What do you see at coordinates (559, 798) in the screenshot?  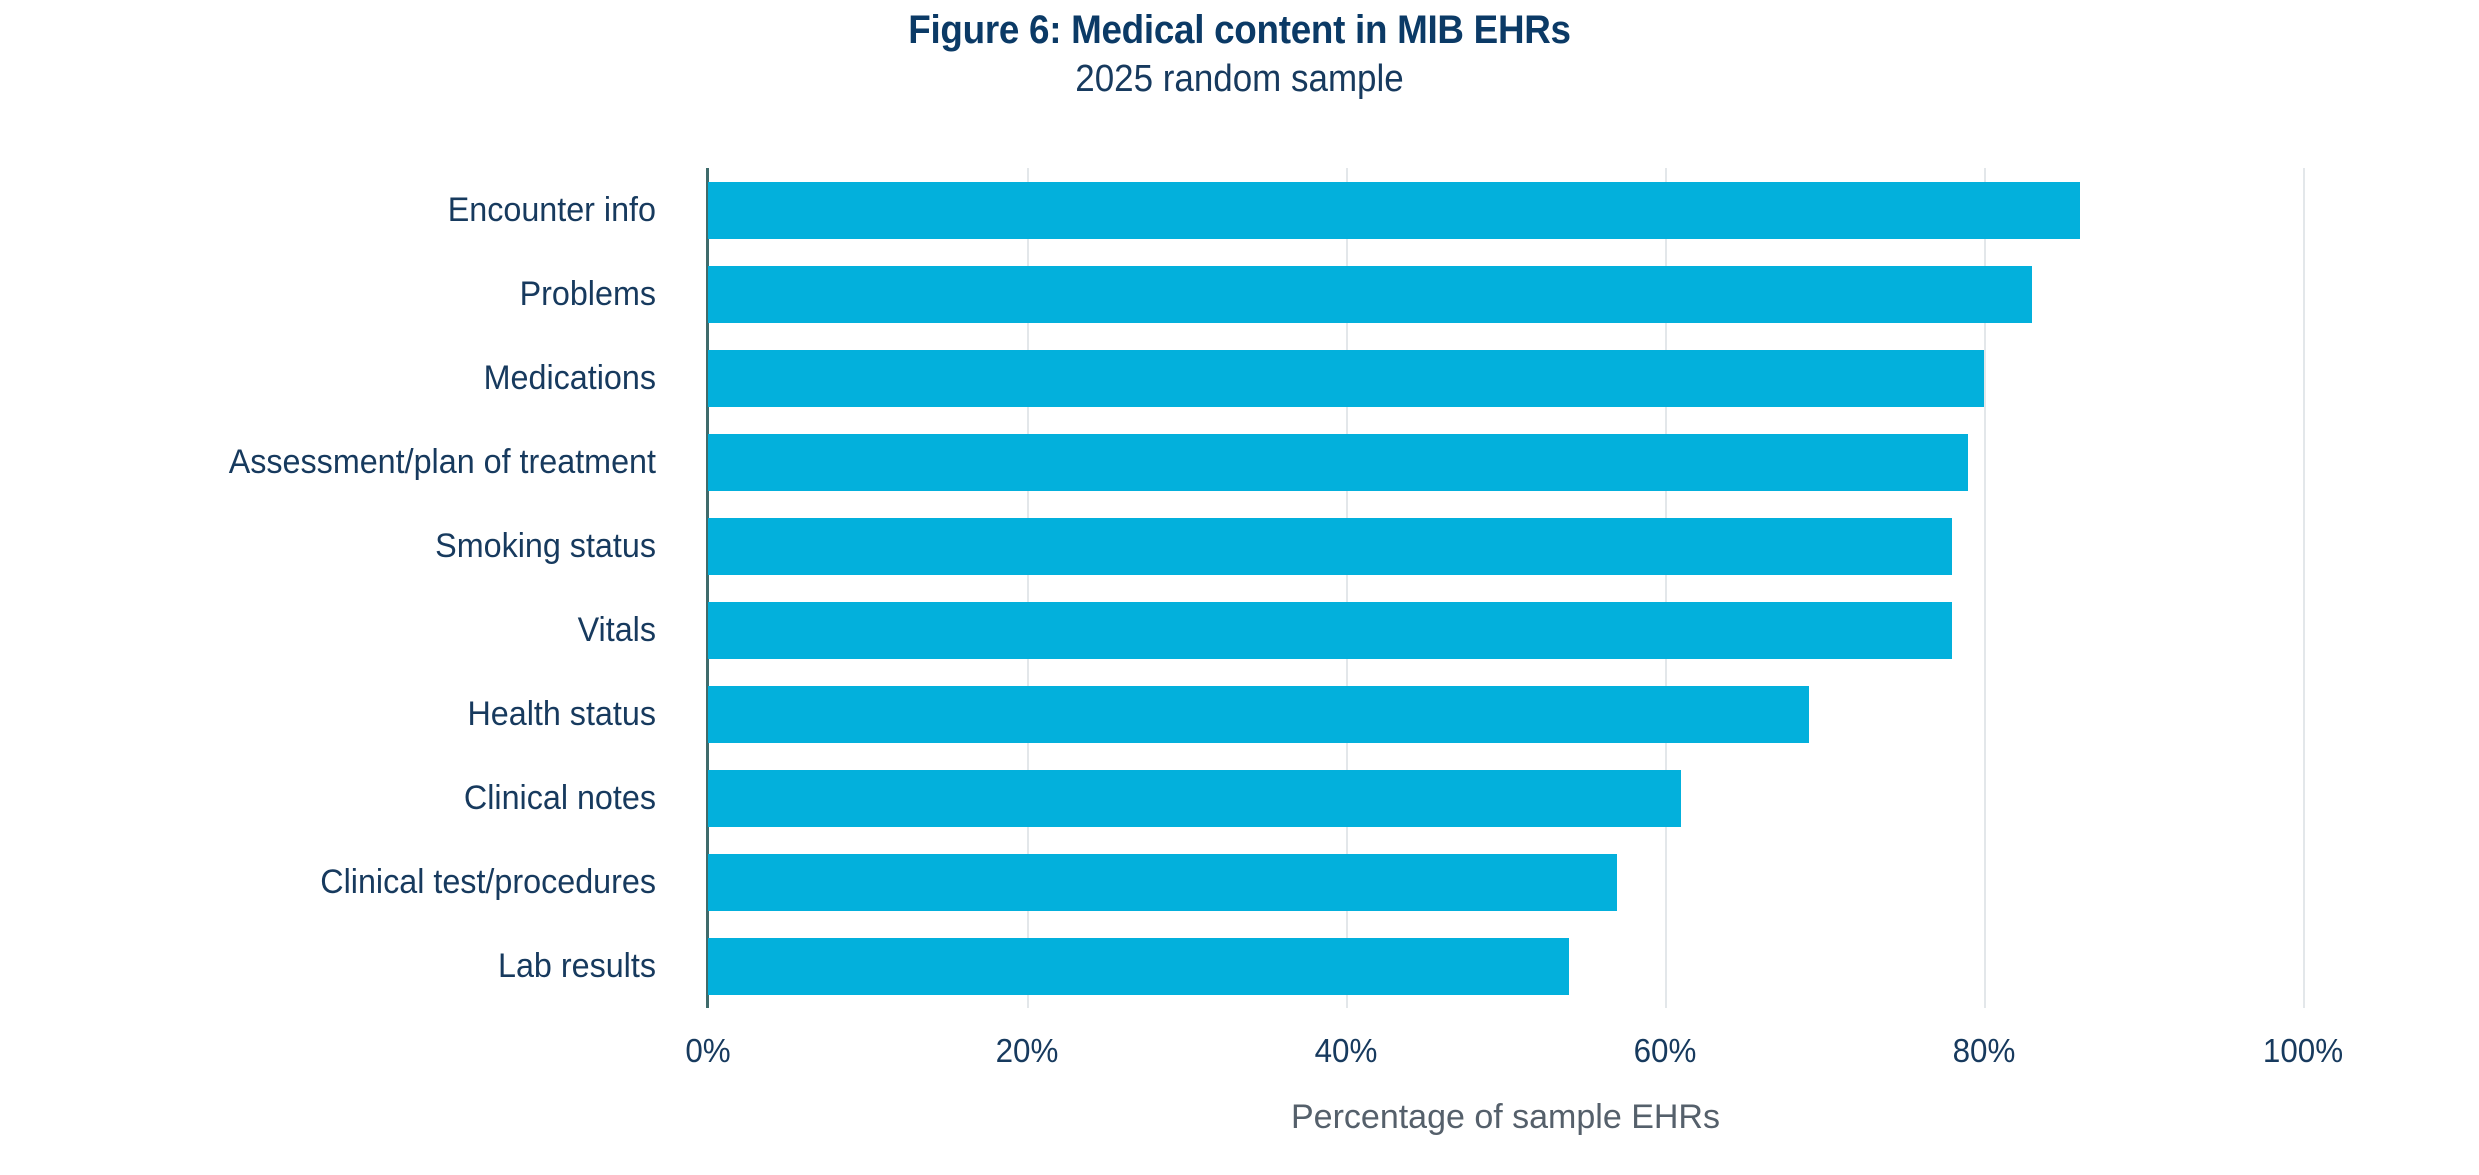 I see `category-label: Clinical notes` at bounding box center [559, 798].